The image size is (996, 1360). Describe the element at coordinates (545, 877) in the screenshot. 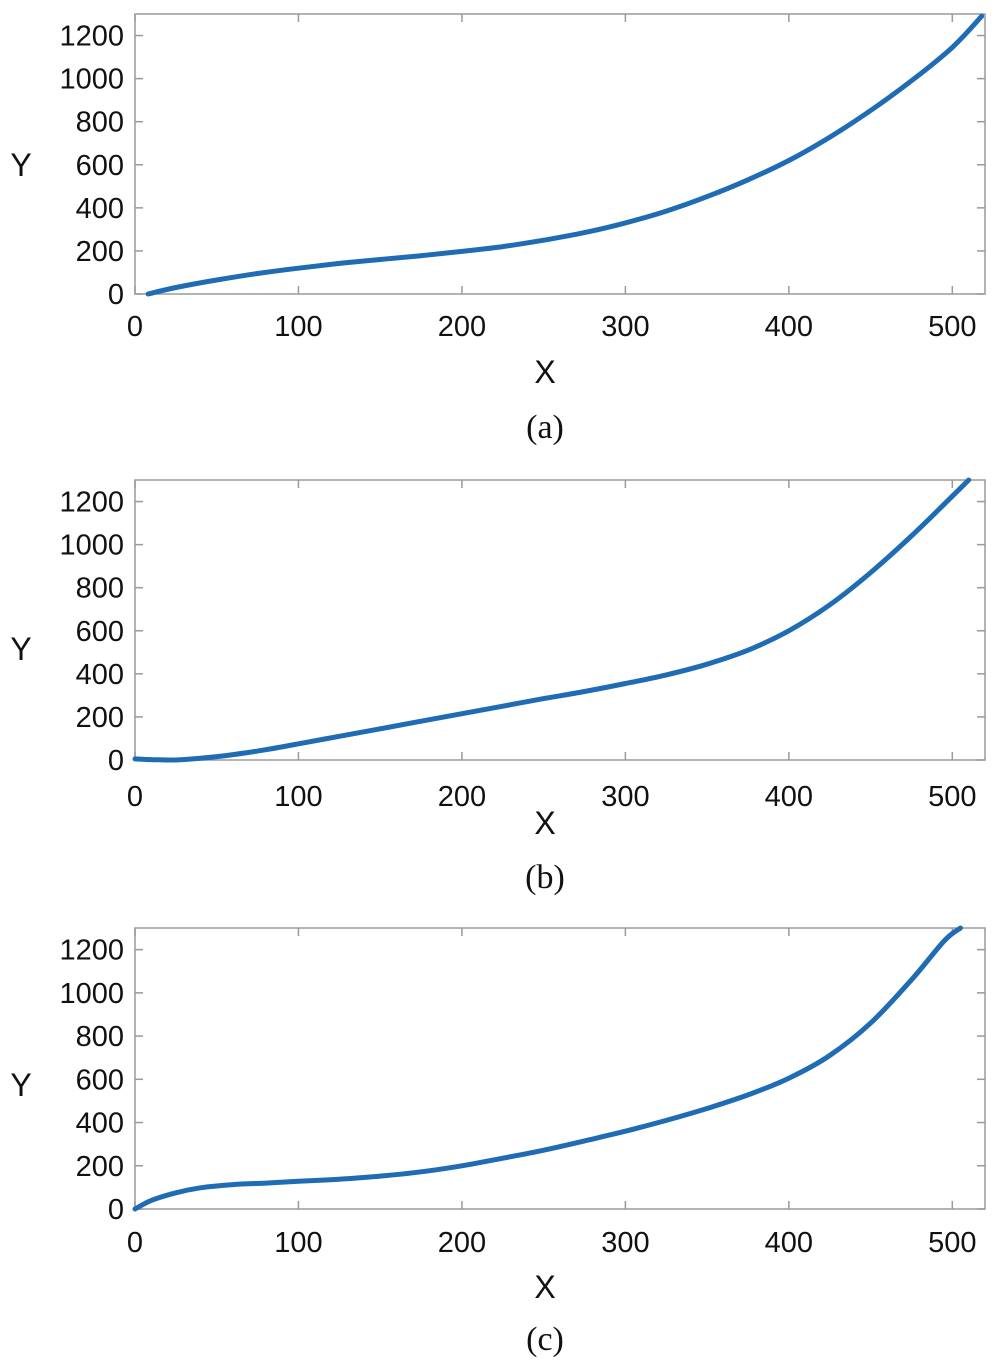

I see `panel-caption: (b)` at that location.